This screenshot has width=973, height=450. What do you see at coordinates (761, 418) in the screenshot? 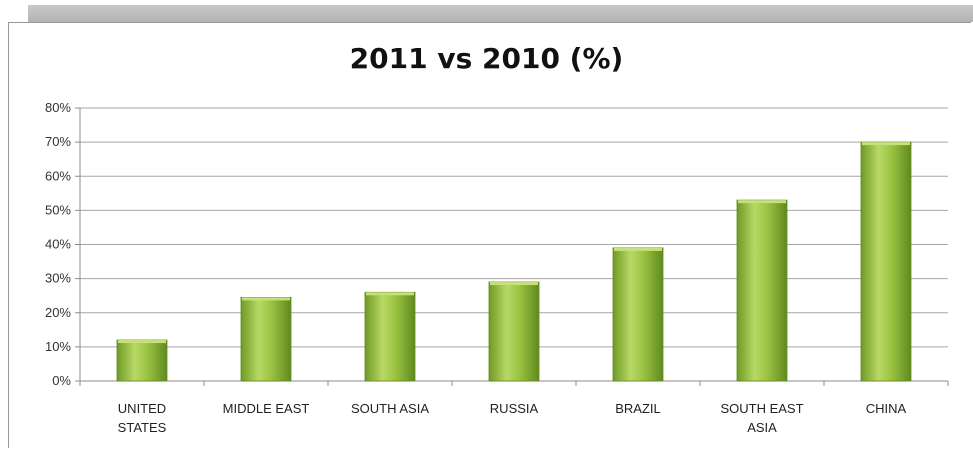
I see `x-tick-label: SOUTH EAST ASIA` at bounding box center [761, 418].